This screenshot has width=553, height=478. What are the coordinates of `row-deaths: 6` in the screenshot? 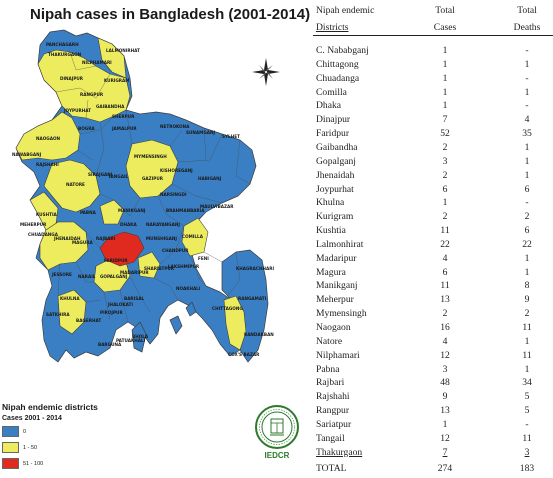 It's located at (527, 230).